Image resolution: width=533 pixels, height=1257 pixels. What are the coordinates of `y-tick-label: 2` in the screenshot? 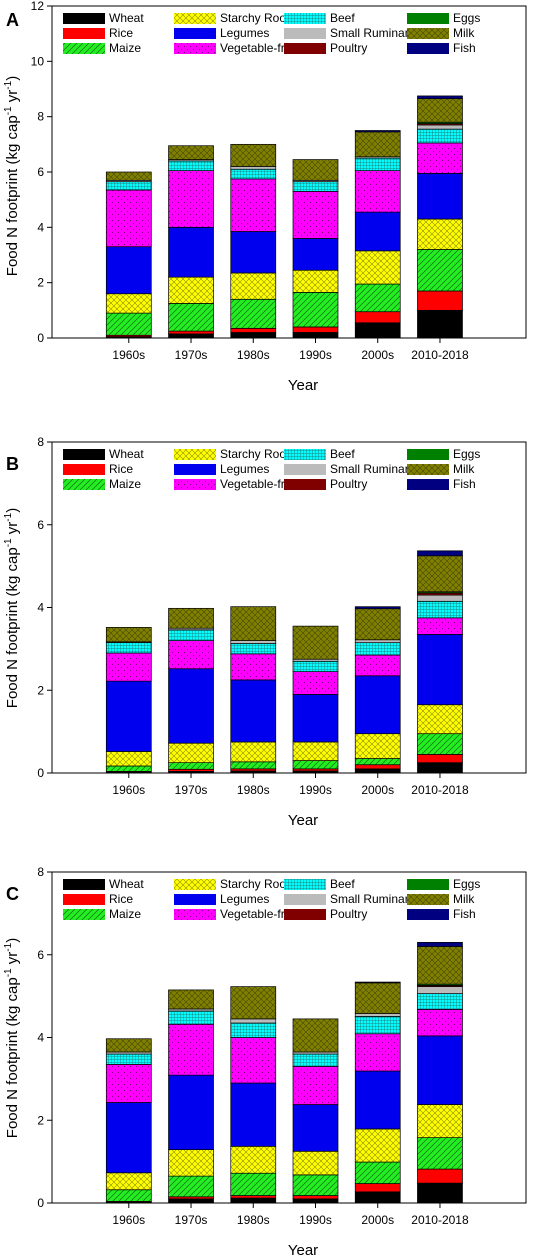 It's located at (40, 1120).